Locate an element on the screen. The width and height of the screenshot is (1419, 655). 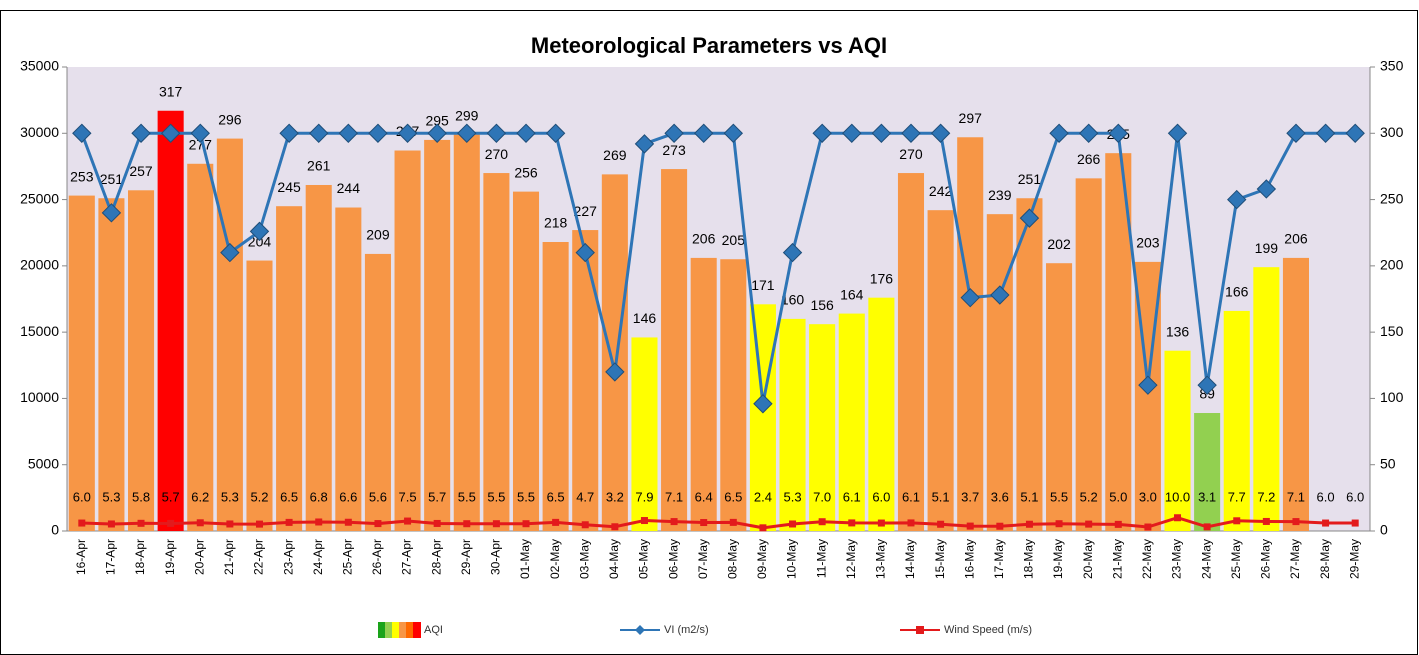
x-tick-label: 17-May is located at coordinates (999, 559).